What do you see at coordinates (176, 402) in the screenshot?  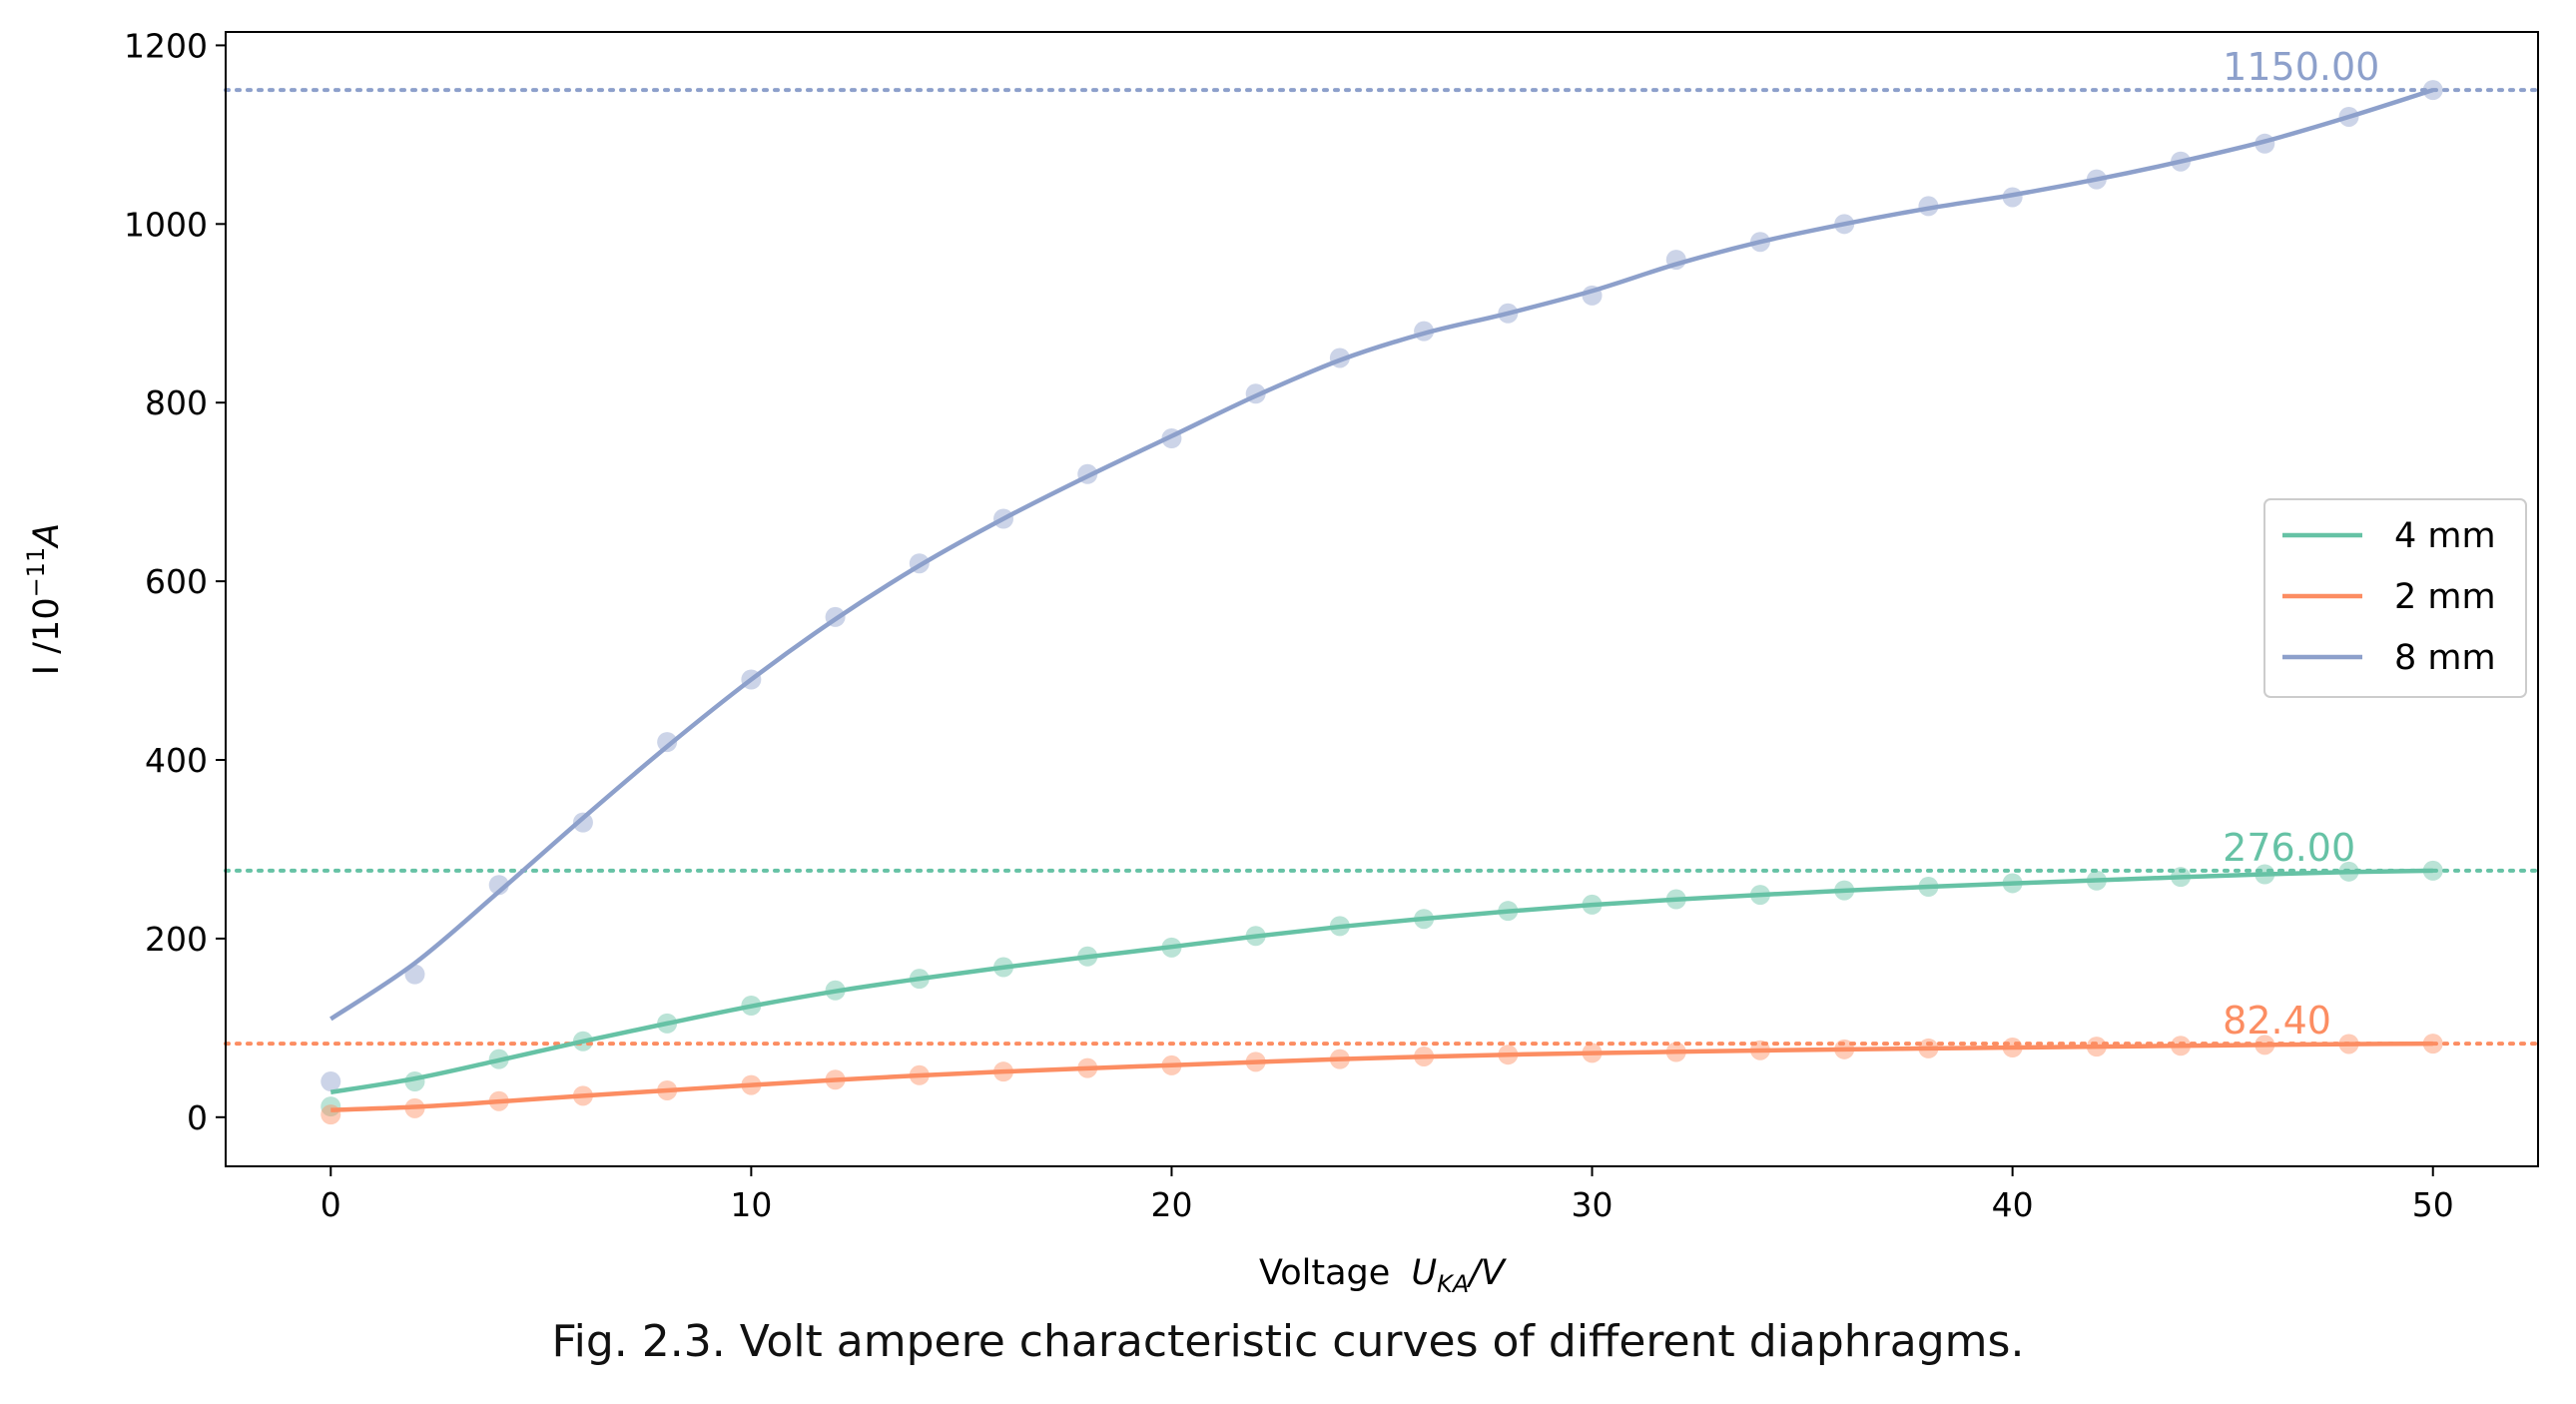 I see `y-tick-label: 800` at bounding box center [176, 402].